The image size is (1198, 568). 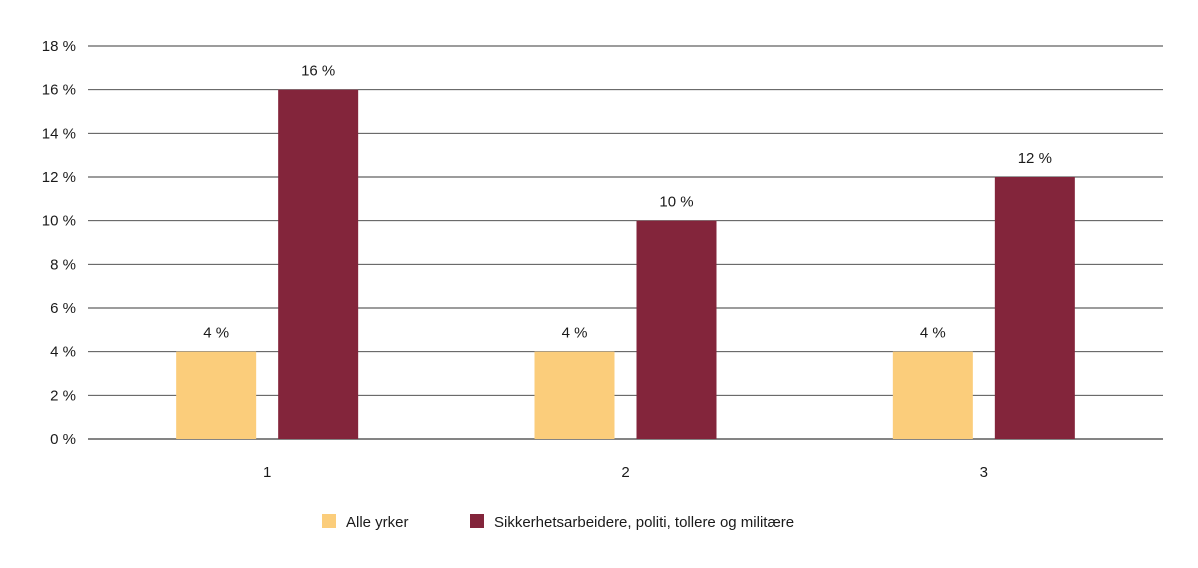 I want to click on y-tick-label: 18 %, so click(x=59, y=46).